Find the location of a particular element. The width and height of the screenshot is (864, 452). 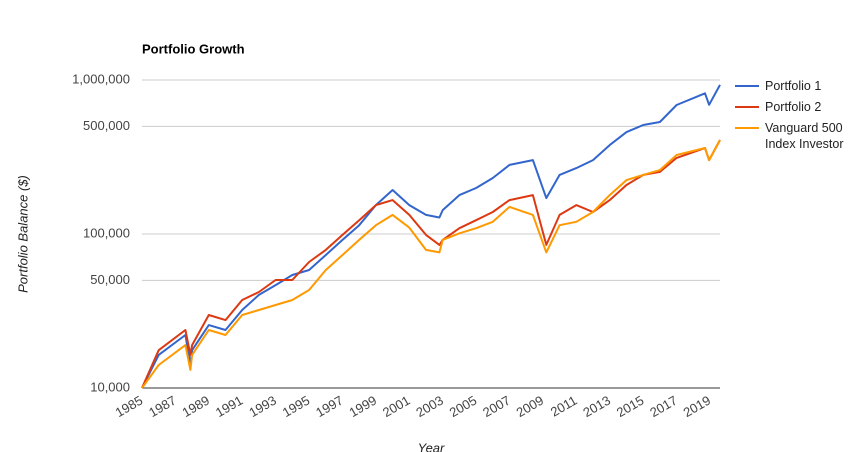

x-tick-label: 2001 is located at coordinates (396, 406).